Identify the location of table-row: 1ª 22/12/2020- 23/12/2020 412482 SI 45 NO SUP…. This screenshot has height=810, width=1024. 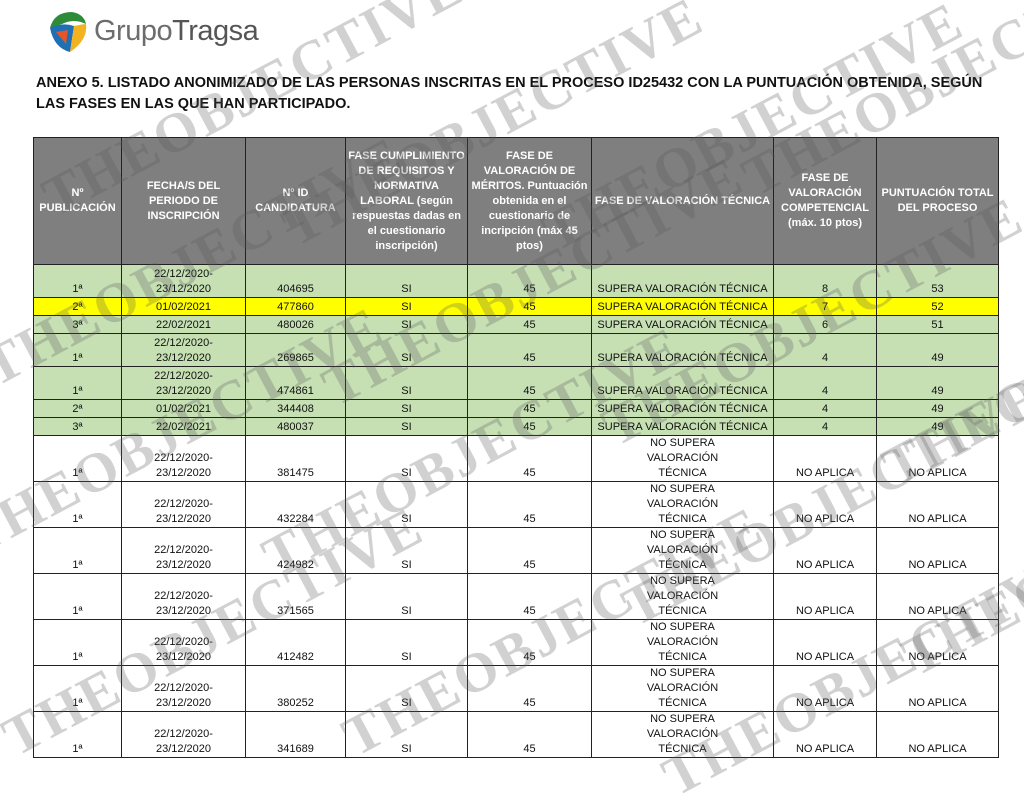
(516, 642).